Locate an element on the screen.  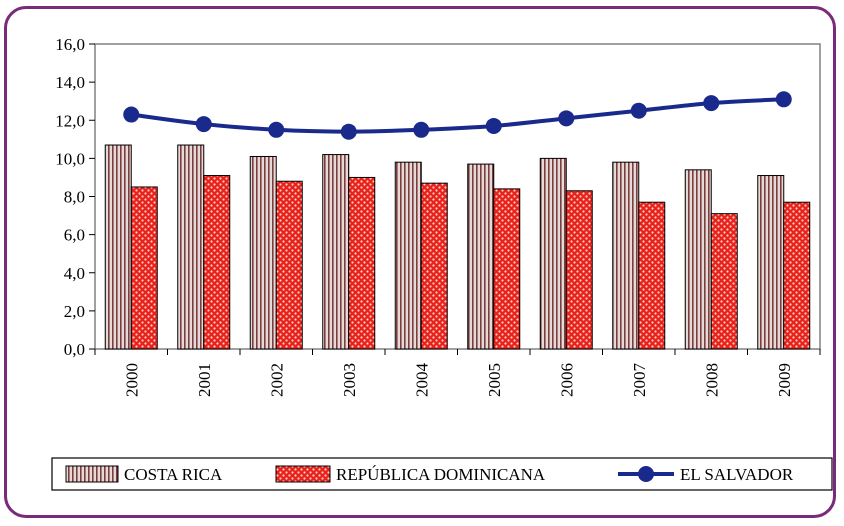
x-tick-label: 2009 is located at coordinates (784, 380).